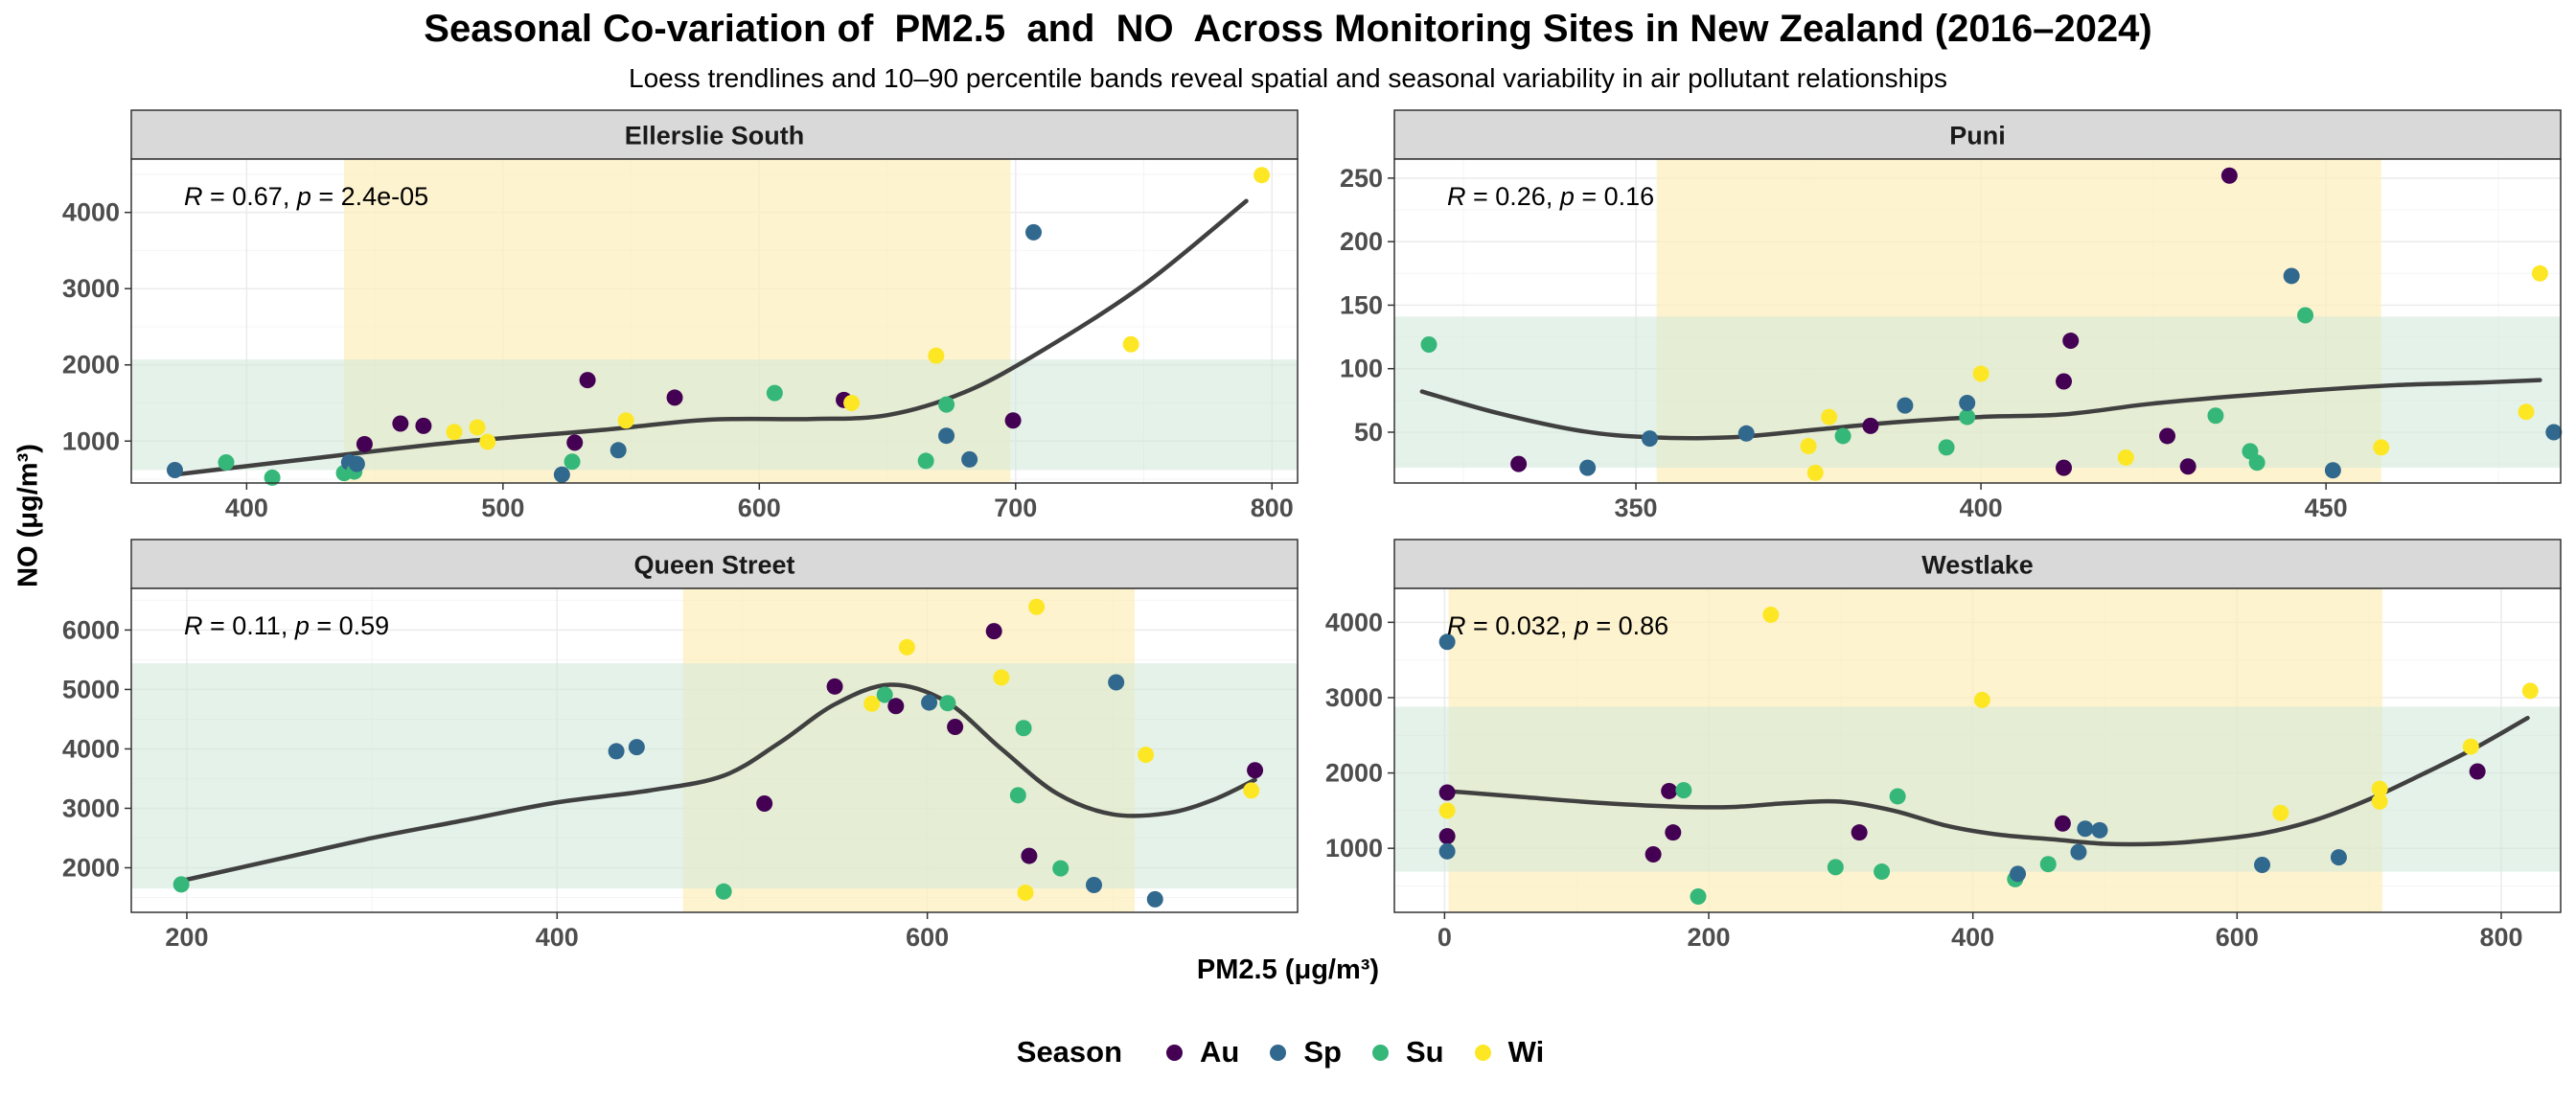 The width and height of the screenshot is (2576, 1104). I want to click on legend-item-sp: Sp, so click(1306, 1052).